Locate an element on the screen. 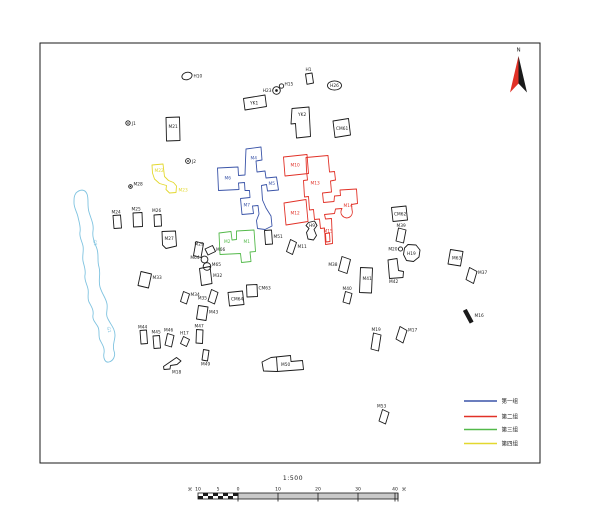 The image size is (600, 506). feature-M18 is located at coordinates (172, 363).